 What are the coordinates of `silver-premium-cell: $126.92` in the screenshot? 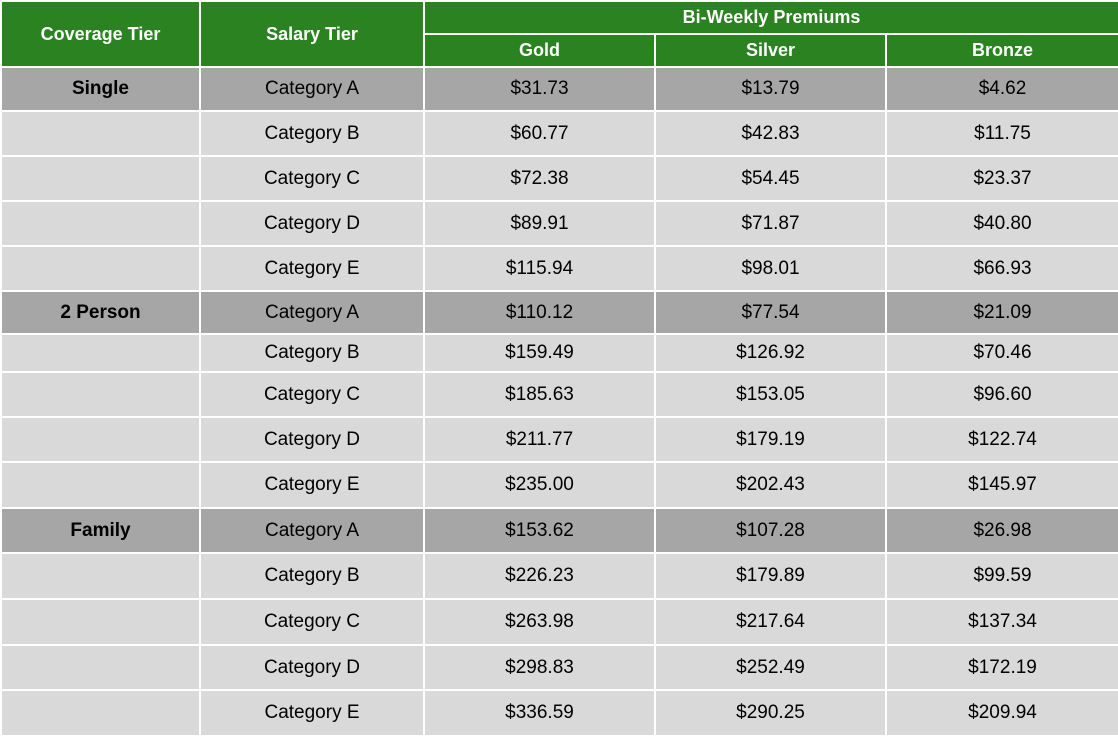 It's located at (770, 353).